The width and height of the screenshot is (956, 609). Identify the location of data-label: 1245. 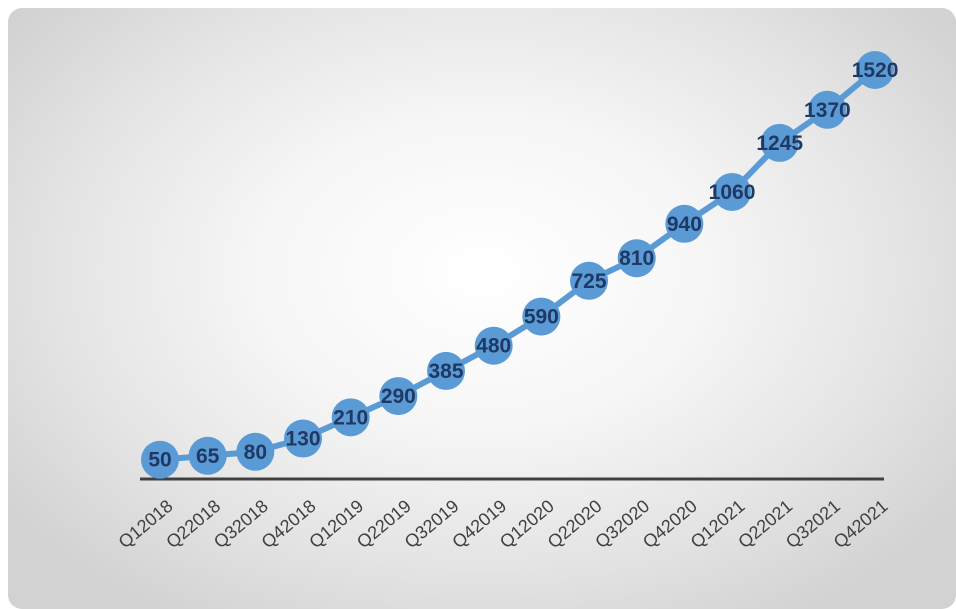
(779, 143).